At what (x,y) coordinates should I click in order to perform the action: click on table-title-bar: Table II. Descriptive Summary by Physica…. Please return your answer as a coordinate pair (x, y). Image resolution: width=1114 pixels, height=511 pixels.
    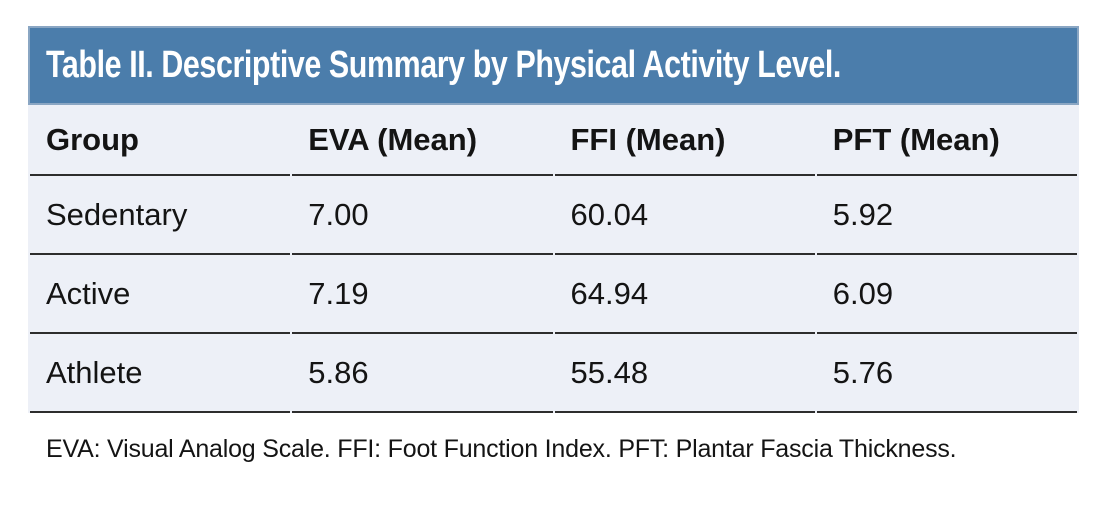
    Looking at the image, I should click on (553, 65).